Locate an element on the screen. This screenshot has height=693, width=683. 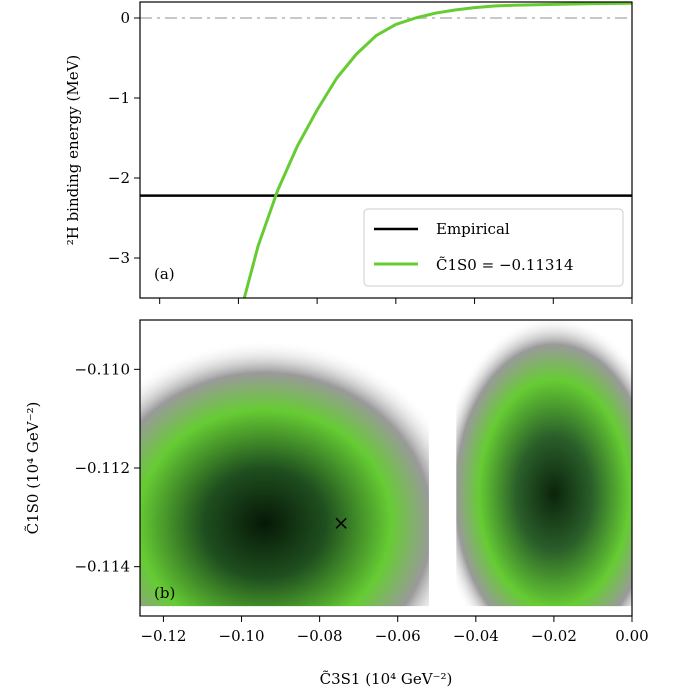
best-fit-marker: × is located at coordinates (341, 522).